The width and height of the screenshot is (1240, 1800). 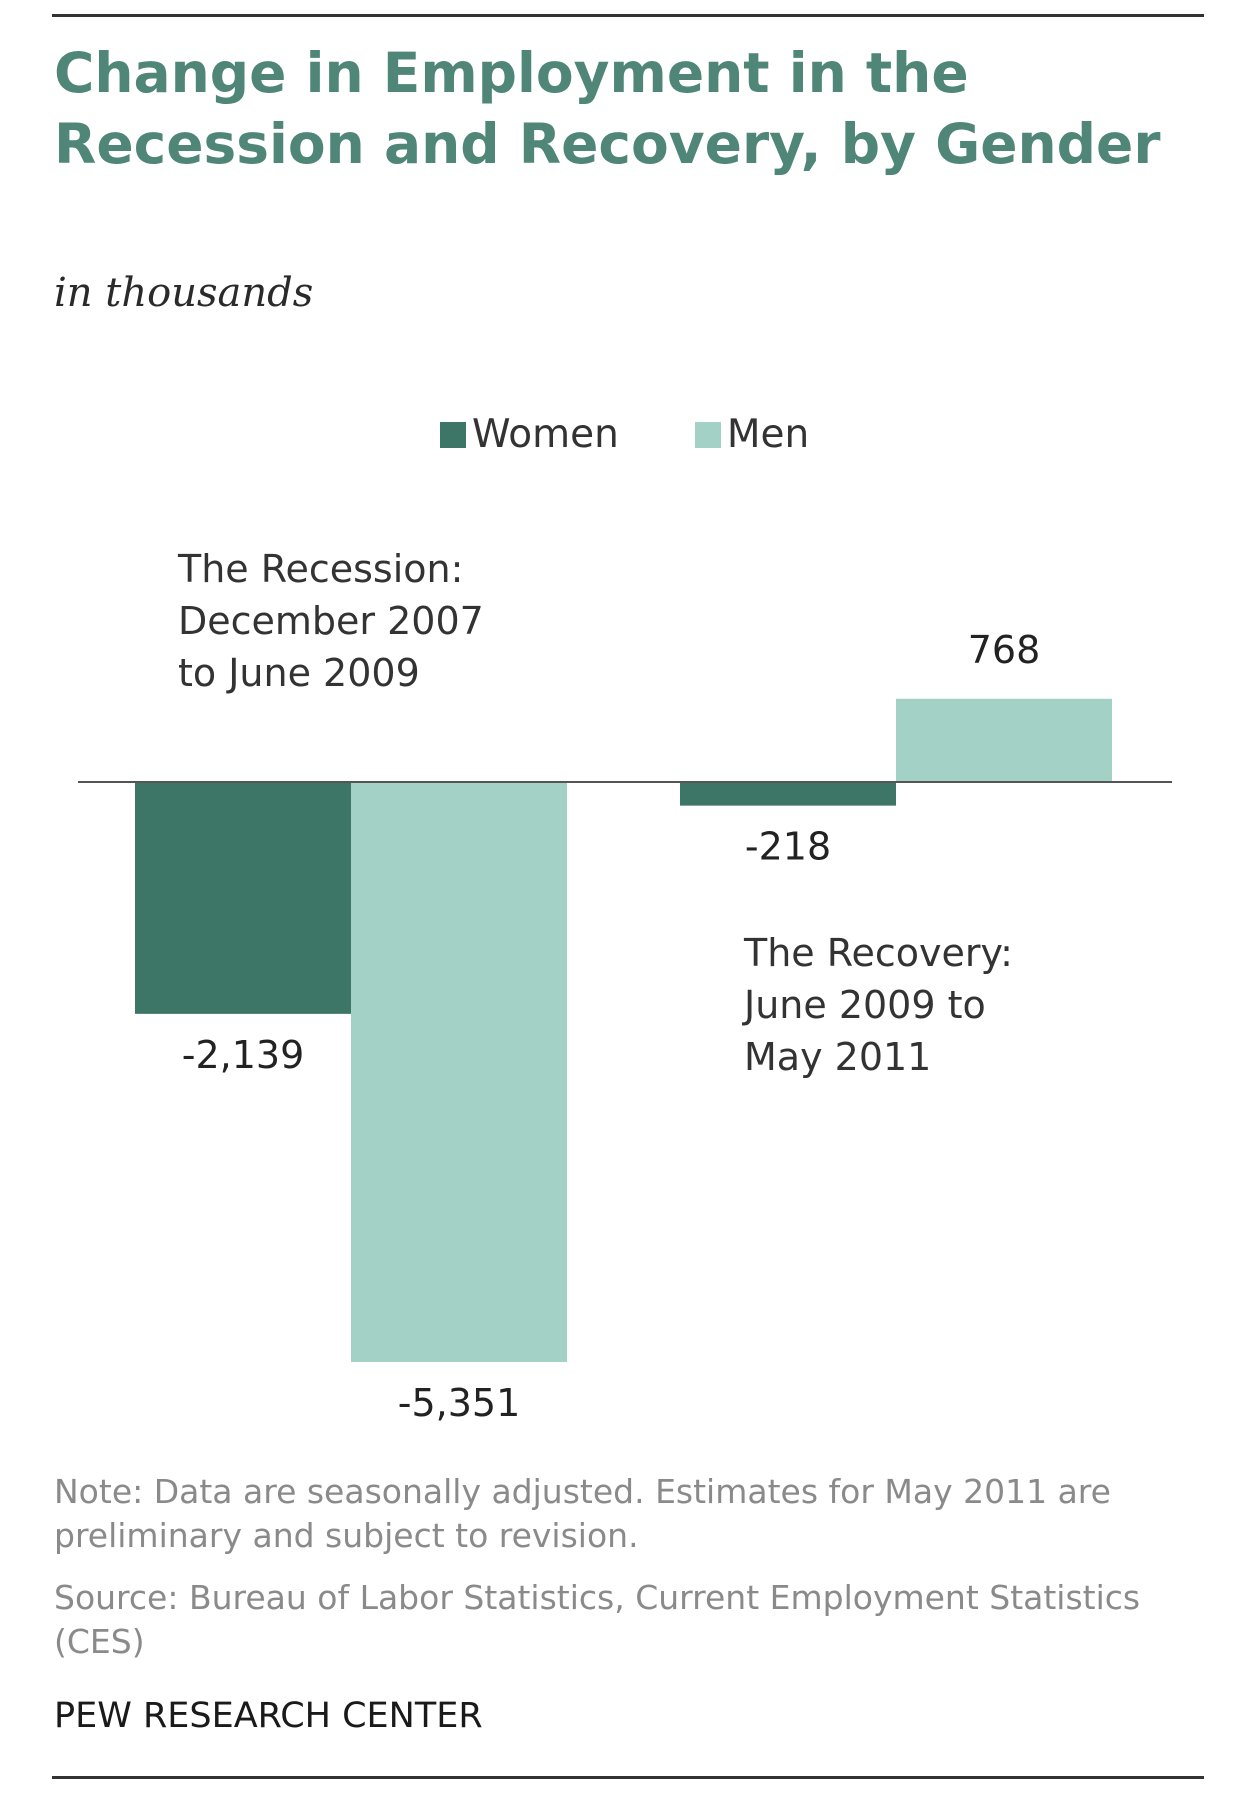 I want to click on category-label-recovery: The Recovery: June 2009 to May 2011, so click(x=877, y=1005).